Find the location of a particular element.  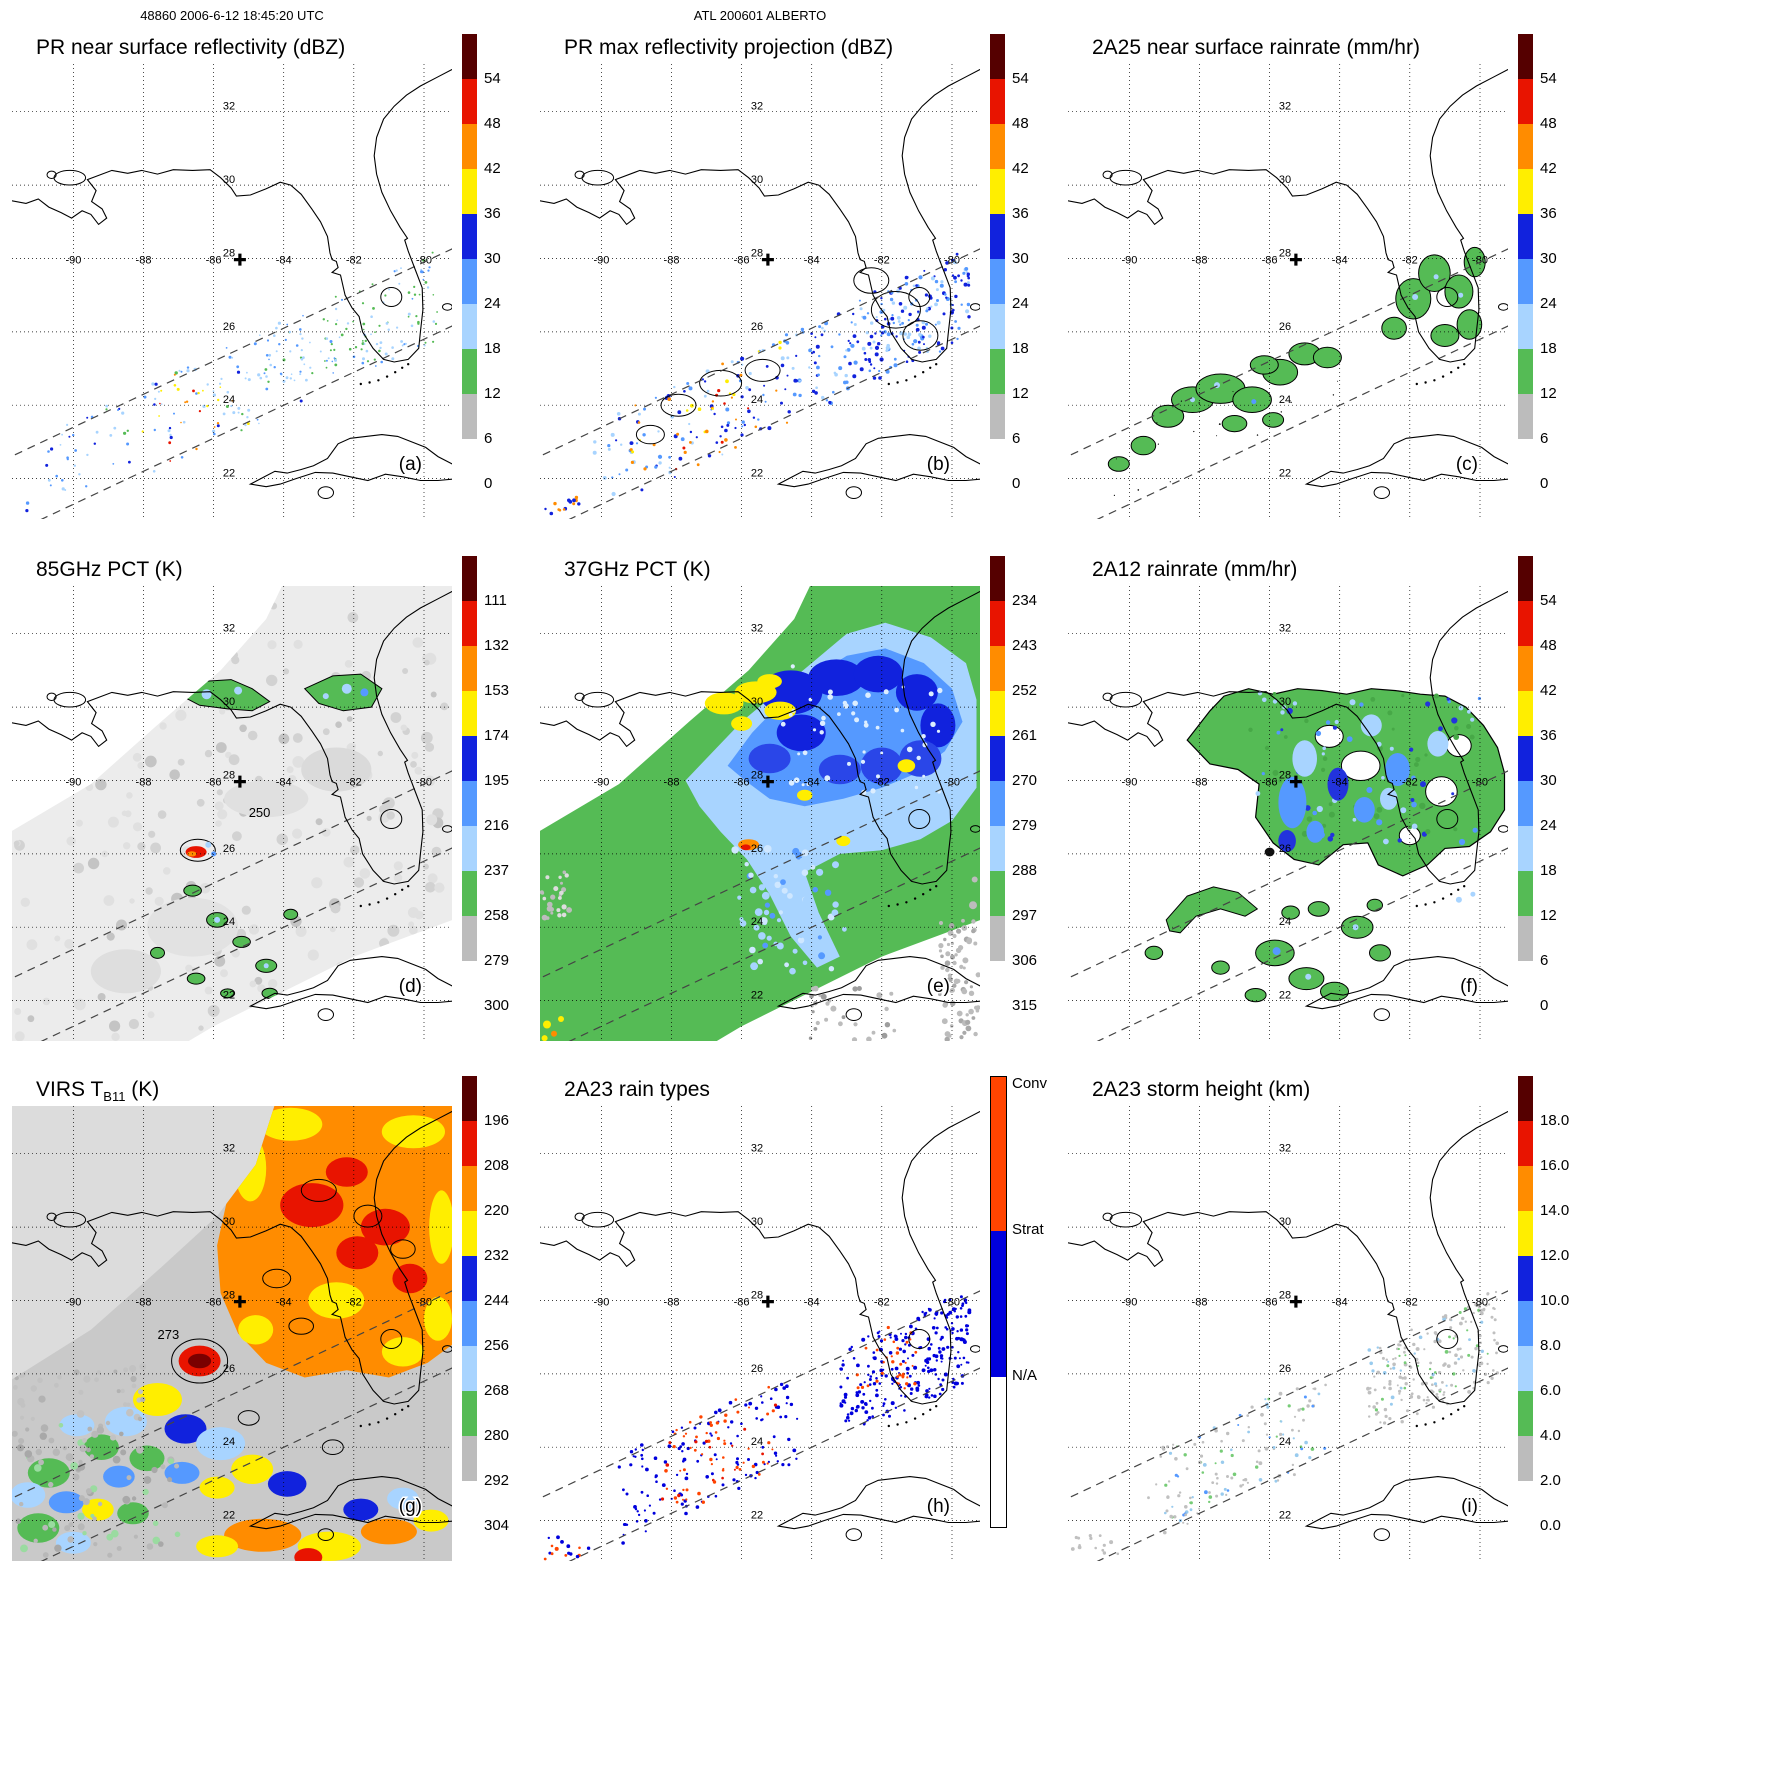

colorbar-tick-label: 261 is located at coordinates (1025, 735).